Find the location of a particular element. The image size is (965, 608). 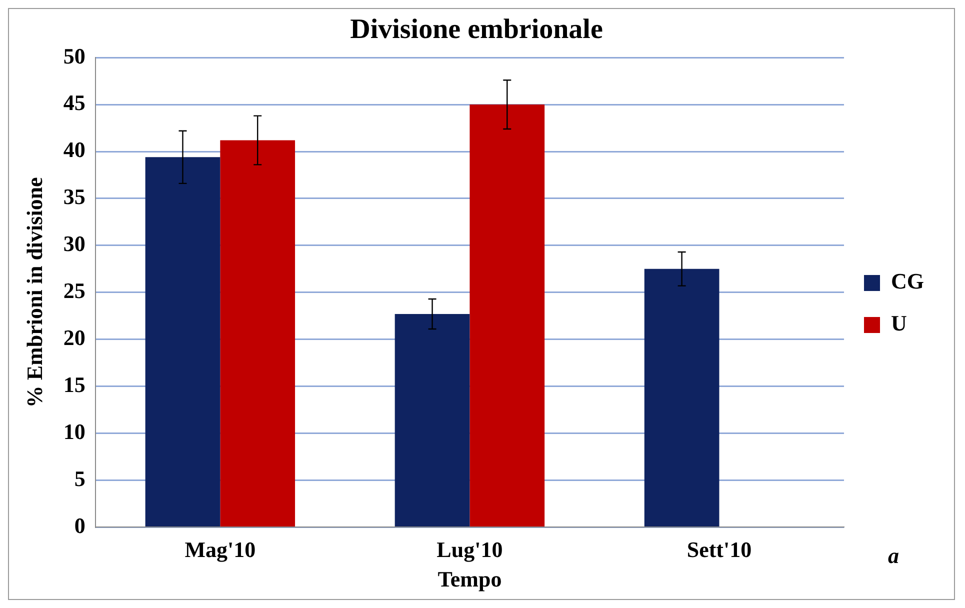

x-axis-title: Tempo is located at coordinates (470, 579).